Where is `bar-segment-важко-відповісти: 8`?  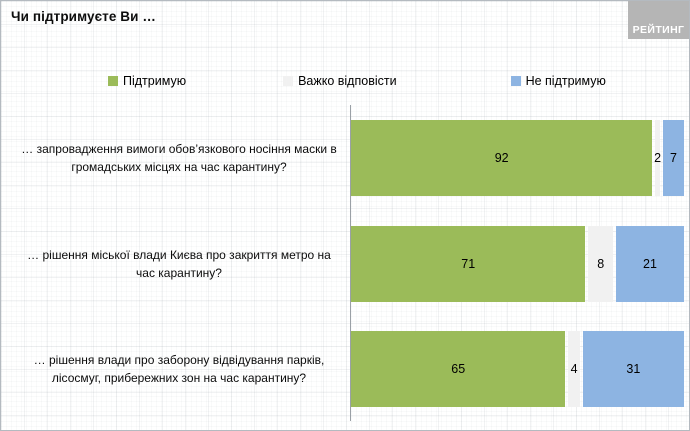 bar-segment-важко-відповісти: 8 is located at coordinates (601, 263).